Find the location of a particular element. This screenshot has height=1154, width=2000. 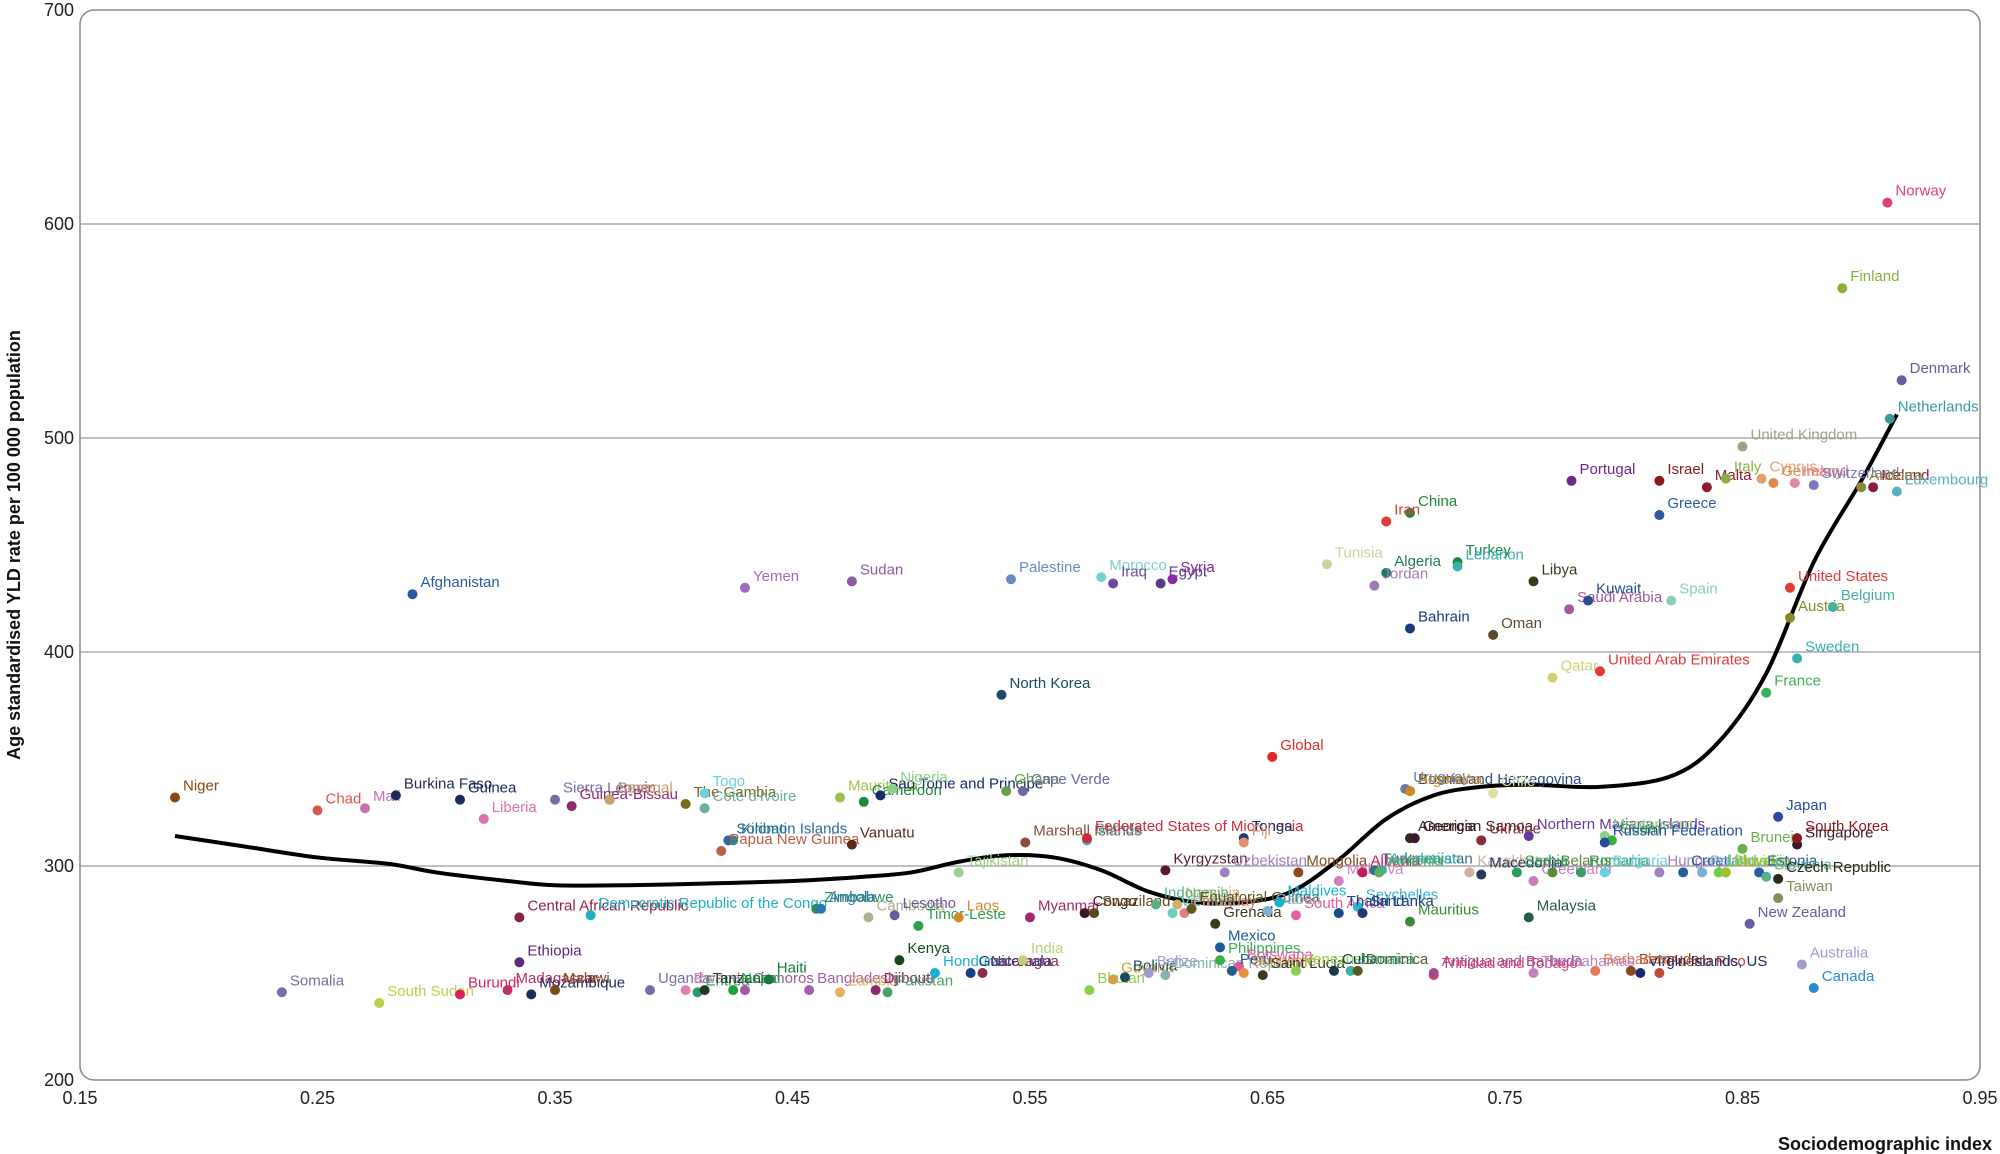

country-label: Congo is located at coordinates (1115, 901).